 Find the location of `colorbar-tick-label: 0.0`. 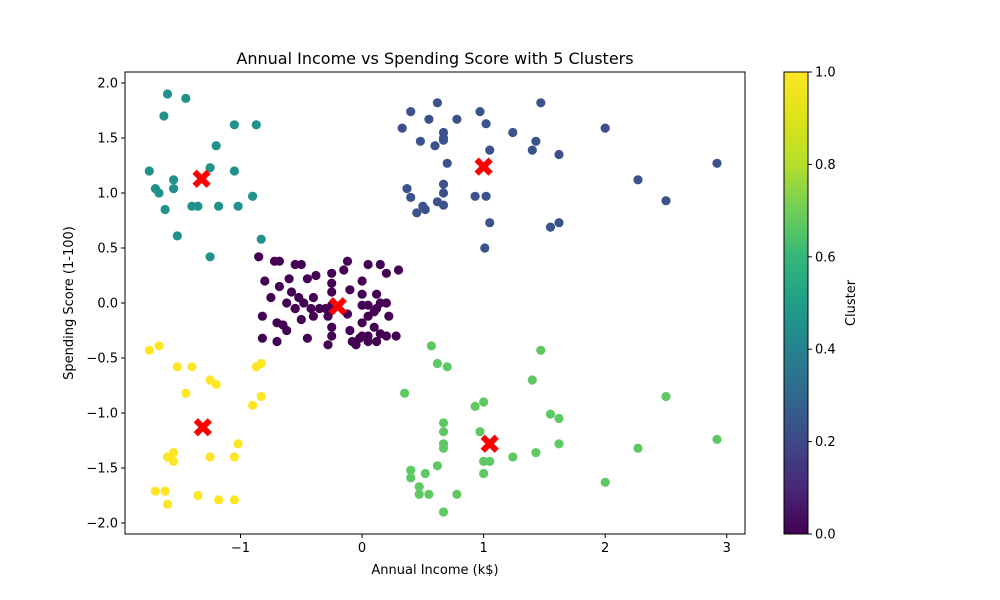

colorbar-tick-label: 0.0 is located at coordinates (825, 535).